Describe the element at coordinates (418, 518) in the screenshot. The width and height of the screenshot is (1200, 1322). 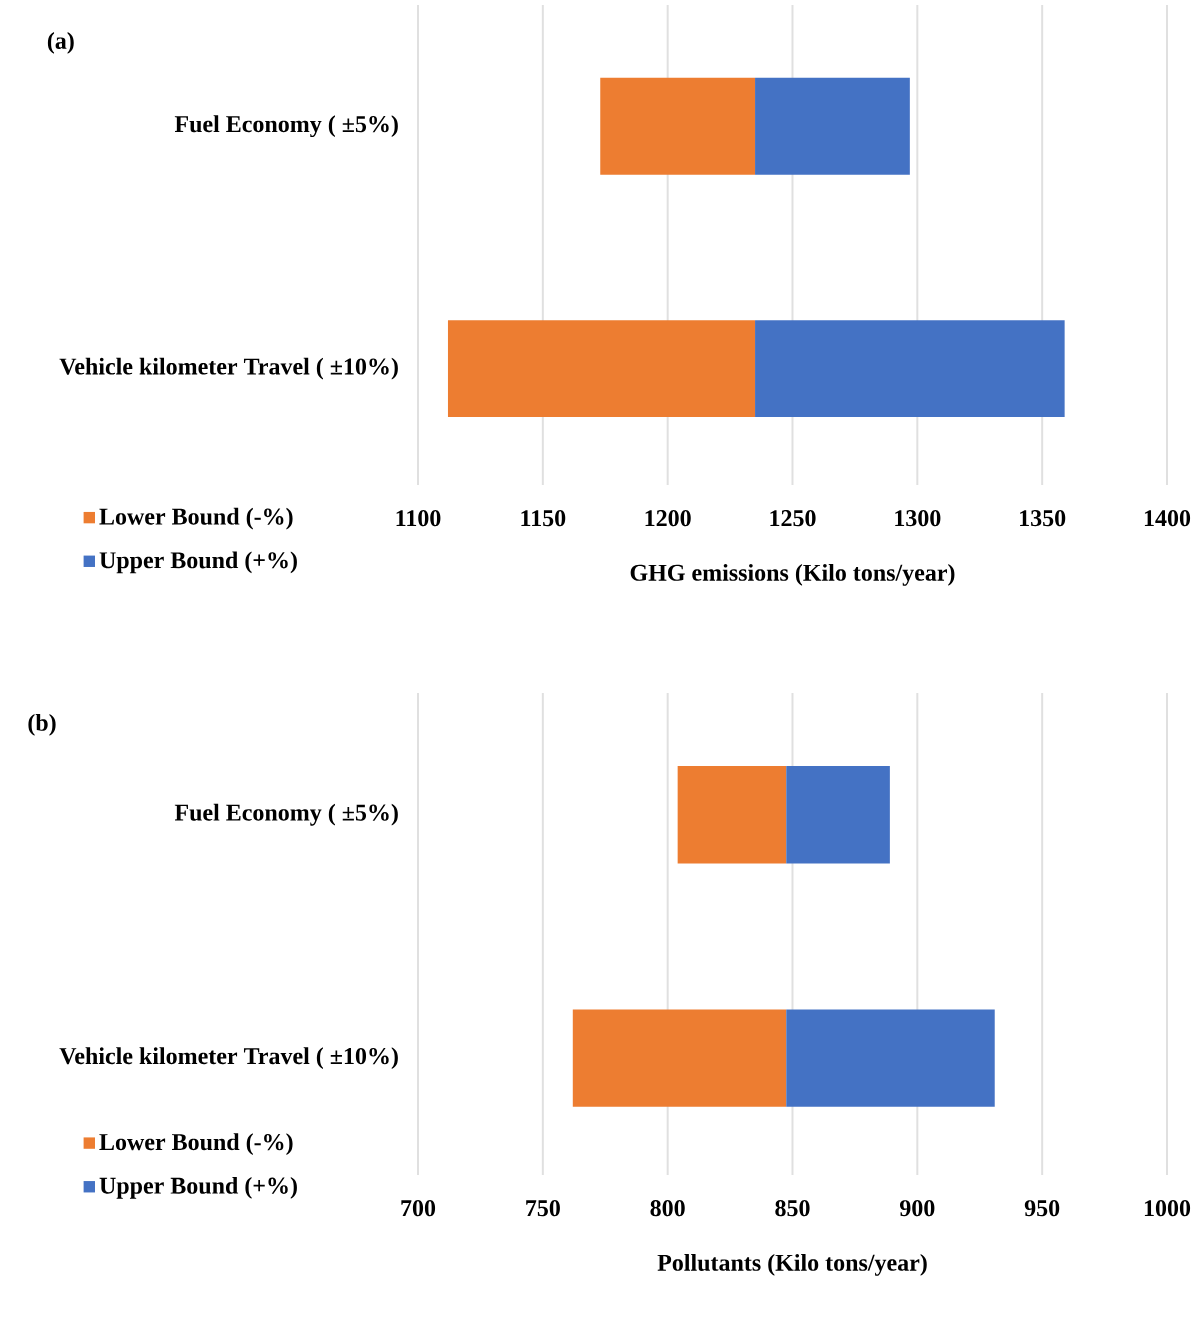
I see `x-tick-label: 1100` at that location.